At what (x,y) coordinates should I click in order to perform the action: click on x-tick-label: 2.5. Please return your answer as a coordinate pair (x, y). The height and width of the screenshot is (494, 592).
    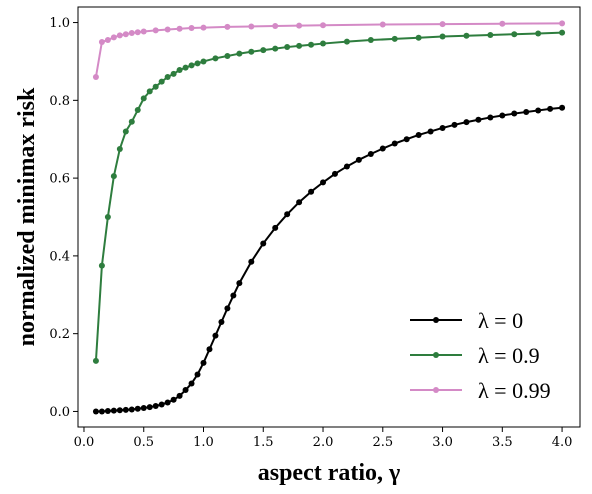
    Looking at the image, I should click on (382, 442).